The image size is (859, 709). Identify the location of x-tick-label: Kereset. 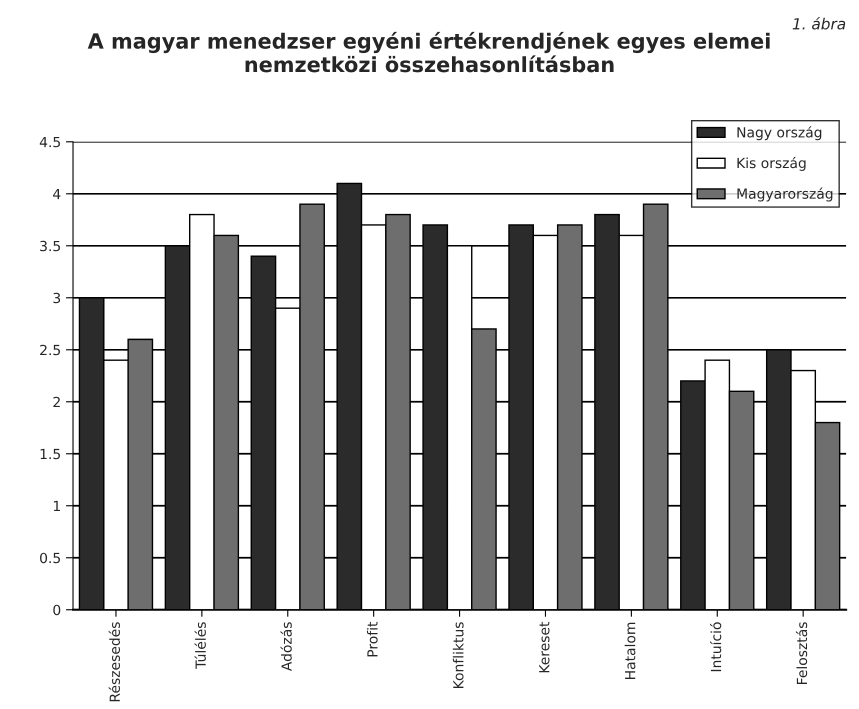
(544, 647).